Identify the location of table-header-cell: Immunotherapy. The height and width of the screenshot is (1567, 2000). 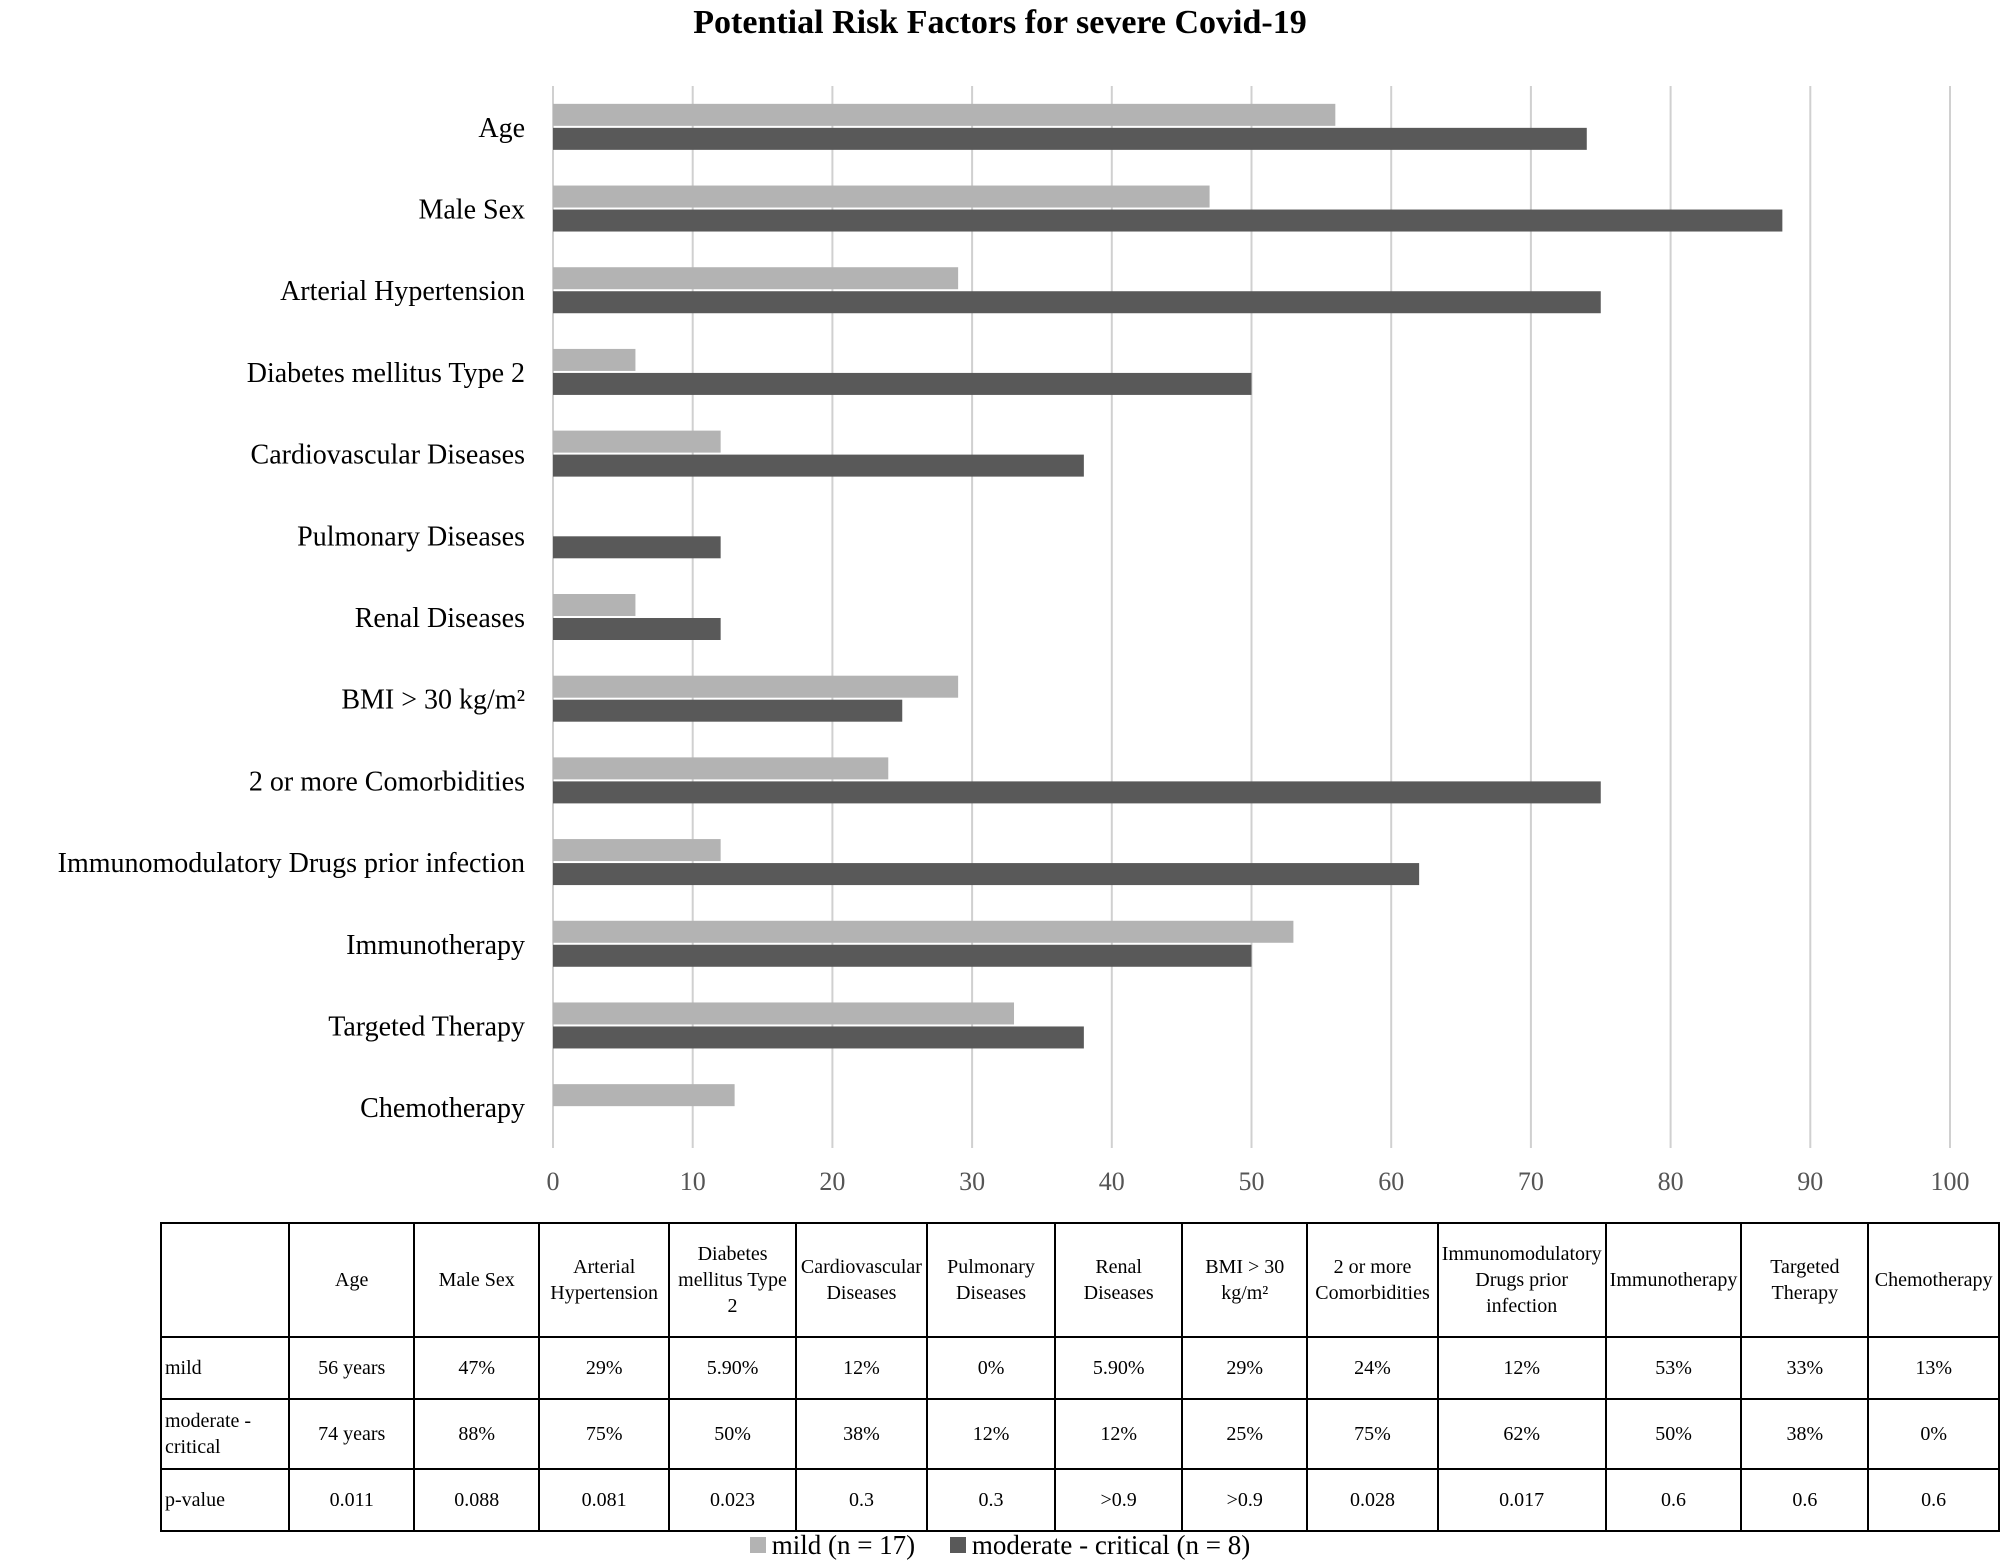
(1673, 1280).